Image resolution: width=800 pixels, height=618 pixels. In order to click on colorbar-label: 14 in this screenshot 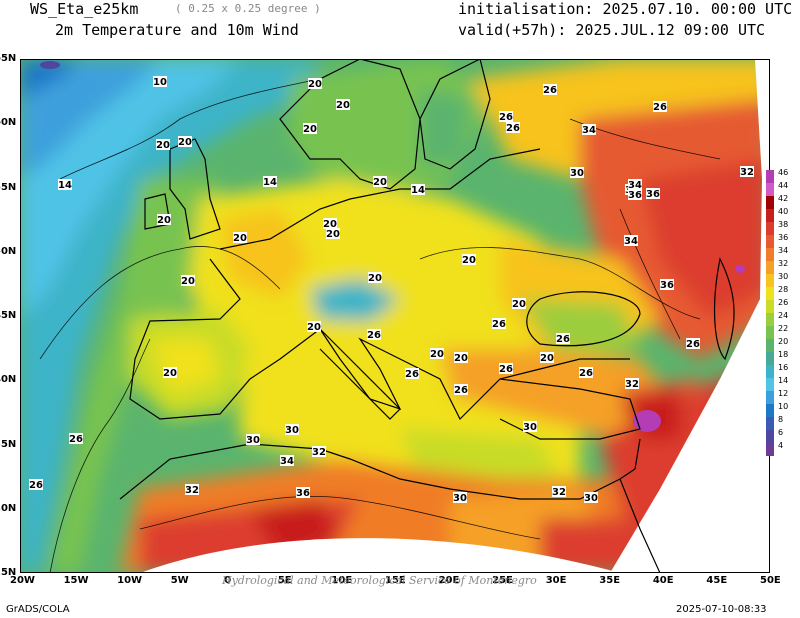, I will do `click(783, 380)`.